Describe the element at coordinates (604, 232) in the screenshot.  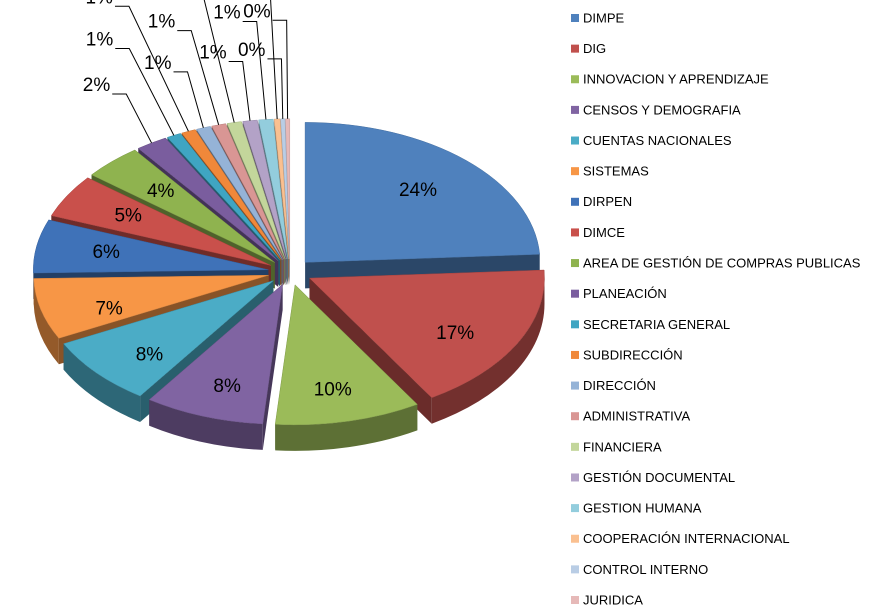
I see `legend-label: DIMCE` at that location.